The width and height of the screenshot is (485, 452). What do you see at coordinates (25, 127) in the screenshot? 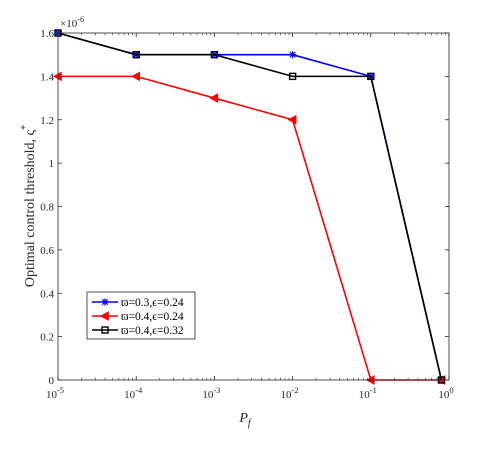
I see `y-axis-label-sup: *` at bounding box center [25, 127].